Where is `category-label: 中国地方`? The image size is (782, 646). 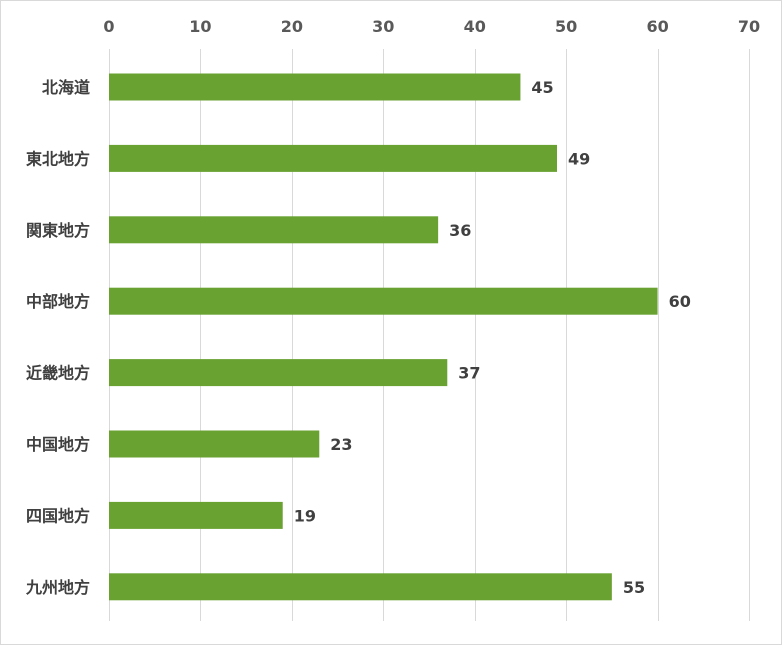 category-label: 中国地方 is located at coordinates (58, 444).